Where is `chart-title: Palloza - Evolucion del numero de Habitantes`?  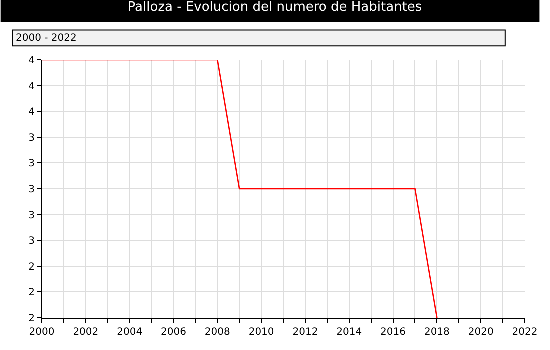
chart-title: Palloza - Evolucion del numero de Habitantes is located at coordinates (275, 7).